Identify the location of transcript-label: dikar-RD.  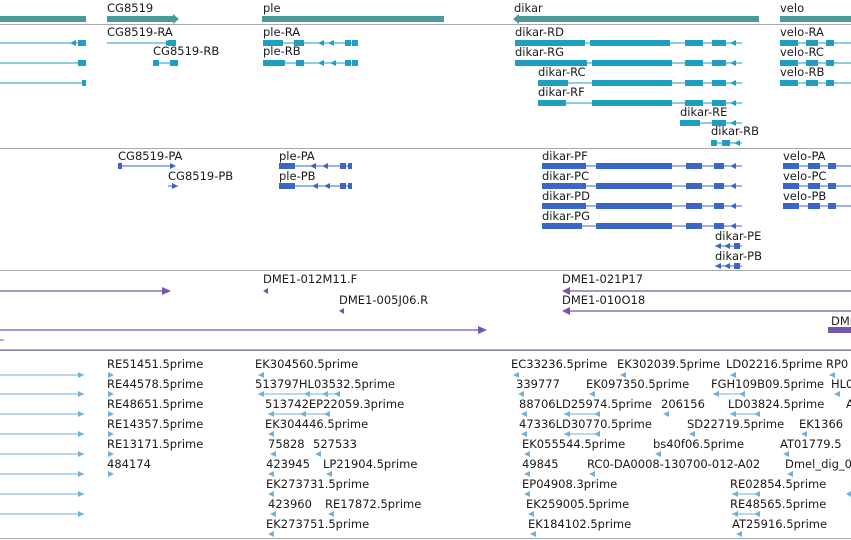
(539, 32).